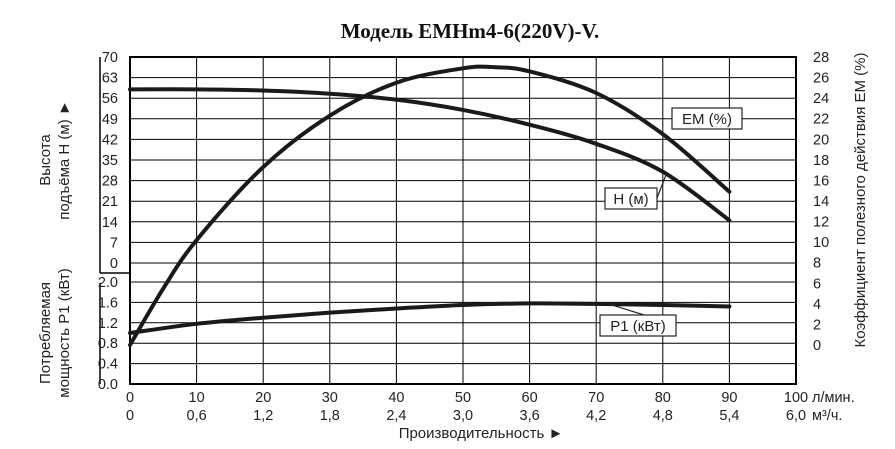  Describe the element at coordinates (530, 416) in the screenshot. I see `x-secondary-tick-label: 3,6` at that location.